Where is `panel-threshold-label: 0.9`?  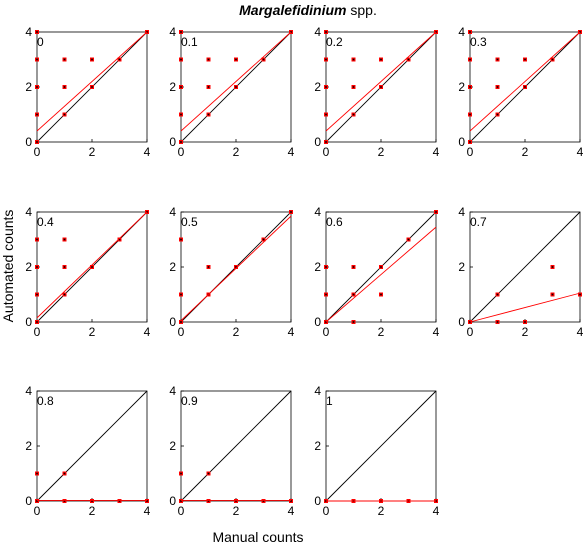 panel-threshold-label: 0.9 is located at coordinates (189, 401).